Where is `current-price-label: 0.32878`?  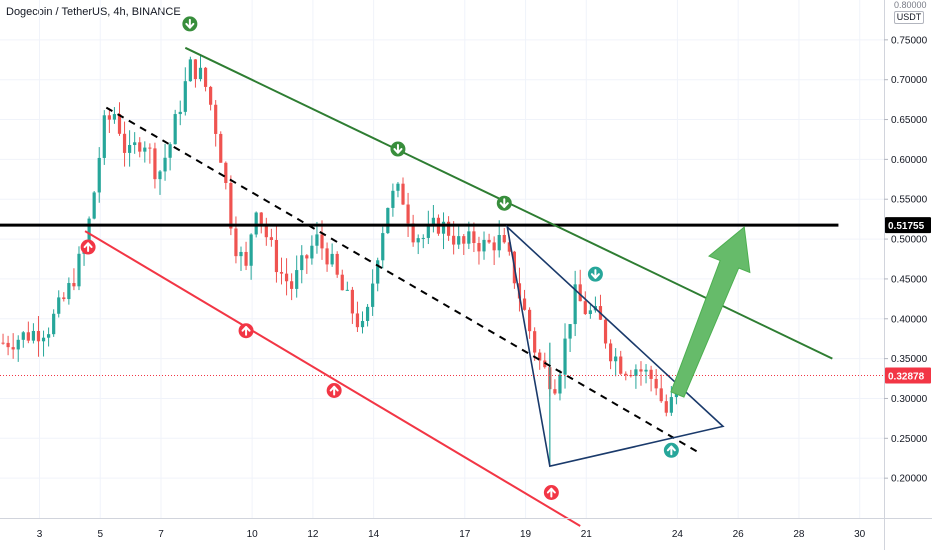
current-price-label: 0.32878 is located at coordinates (908, 375).